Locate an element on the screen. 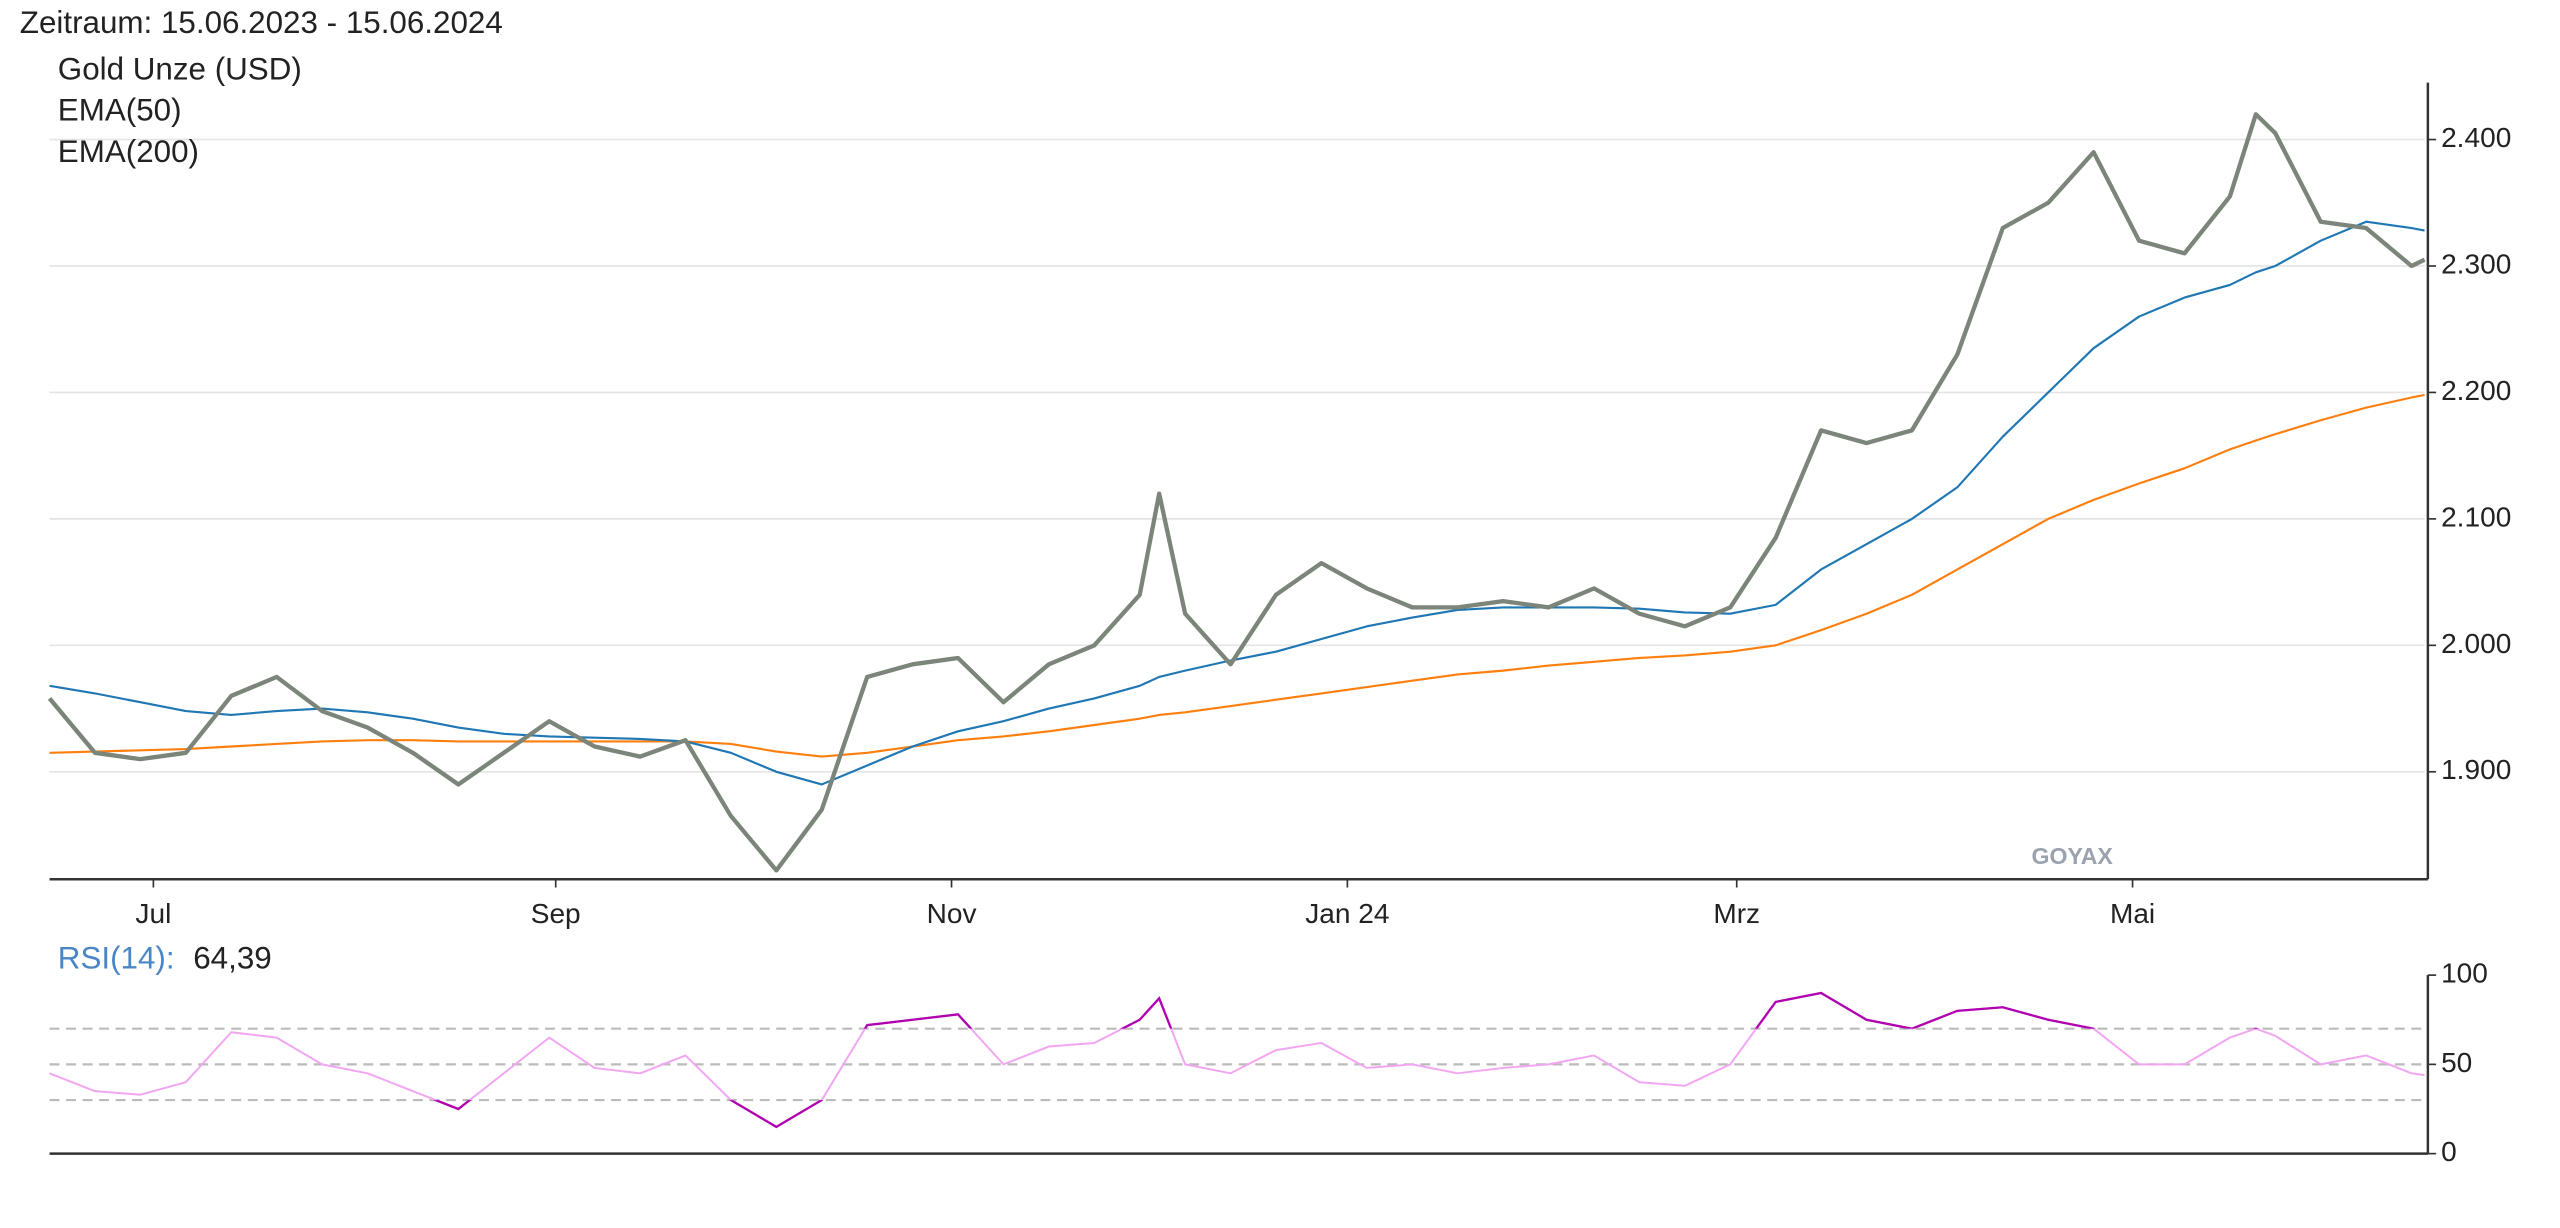 The width and height of the screenshot is (2560, 1228). y-tick-label: 0 is located at coordinates (2449, 1151).